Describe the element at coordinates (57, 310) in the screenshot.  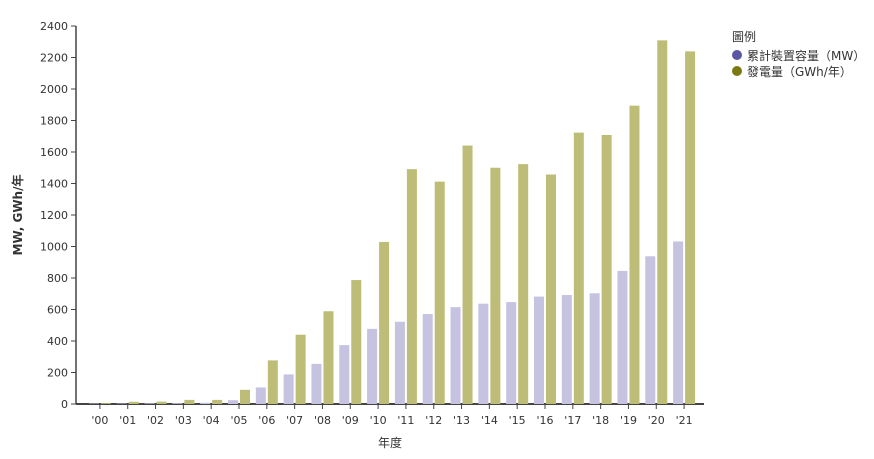
I see `y-tick-label: 600` at that location.